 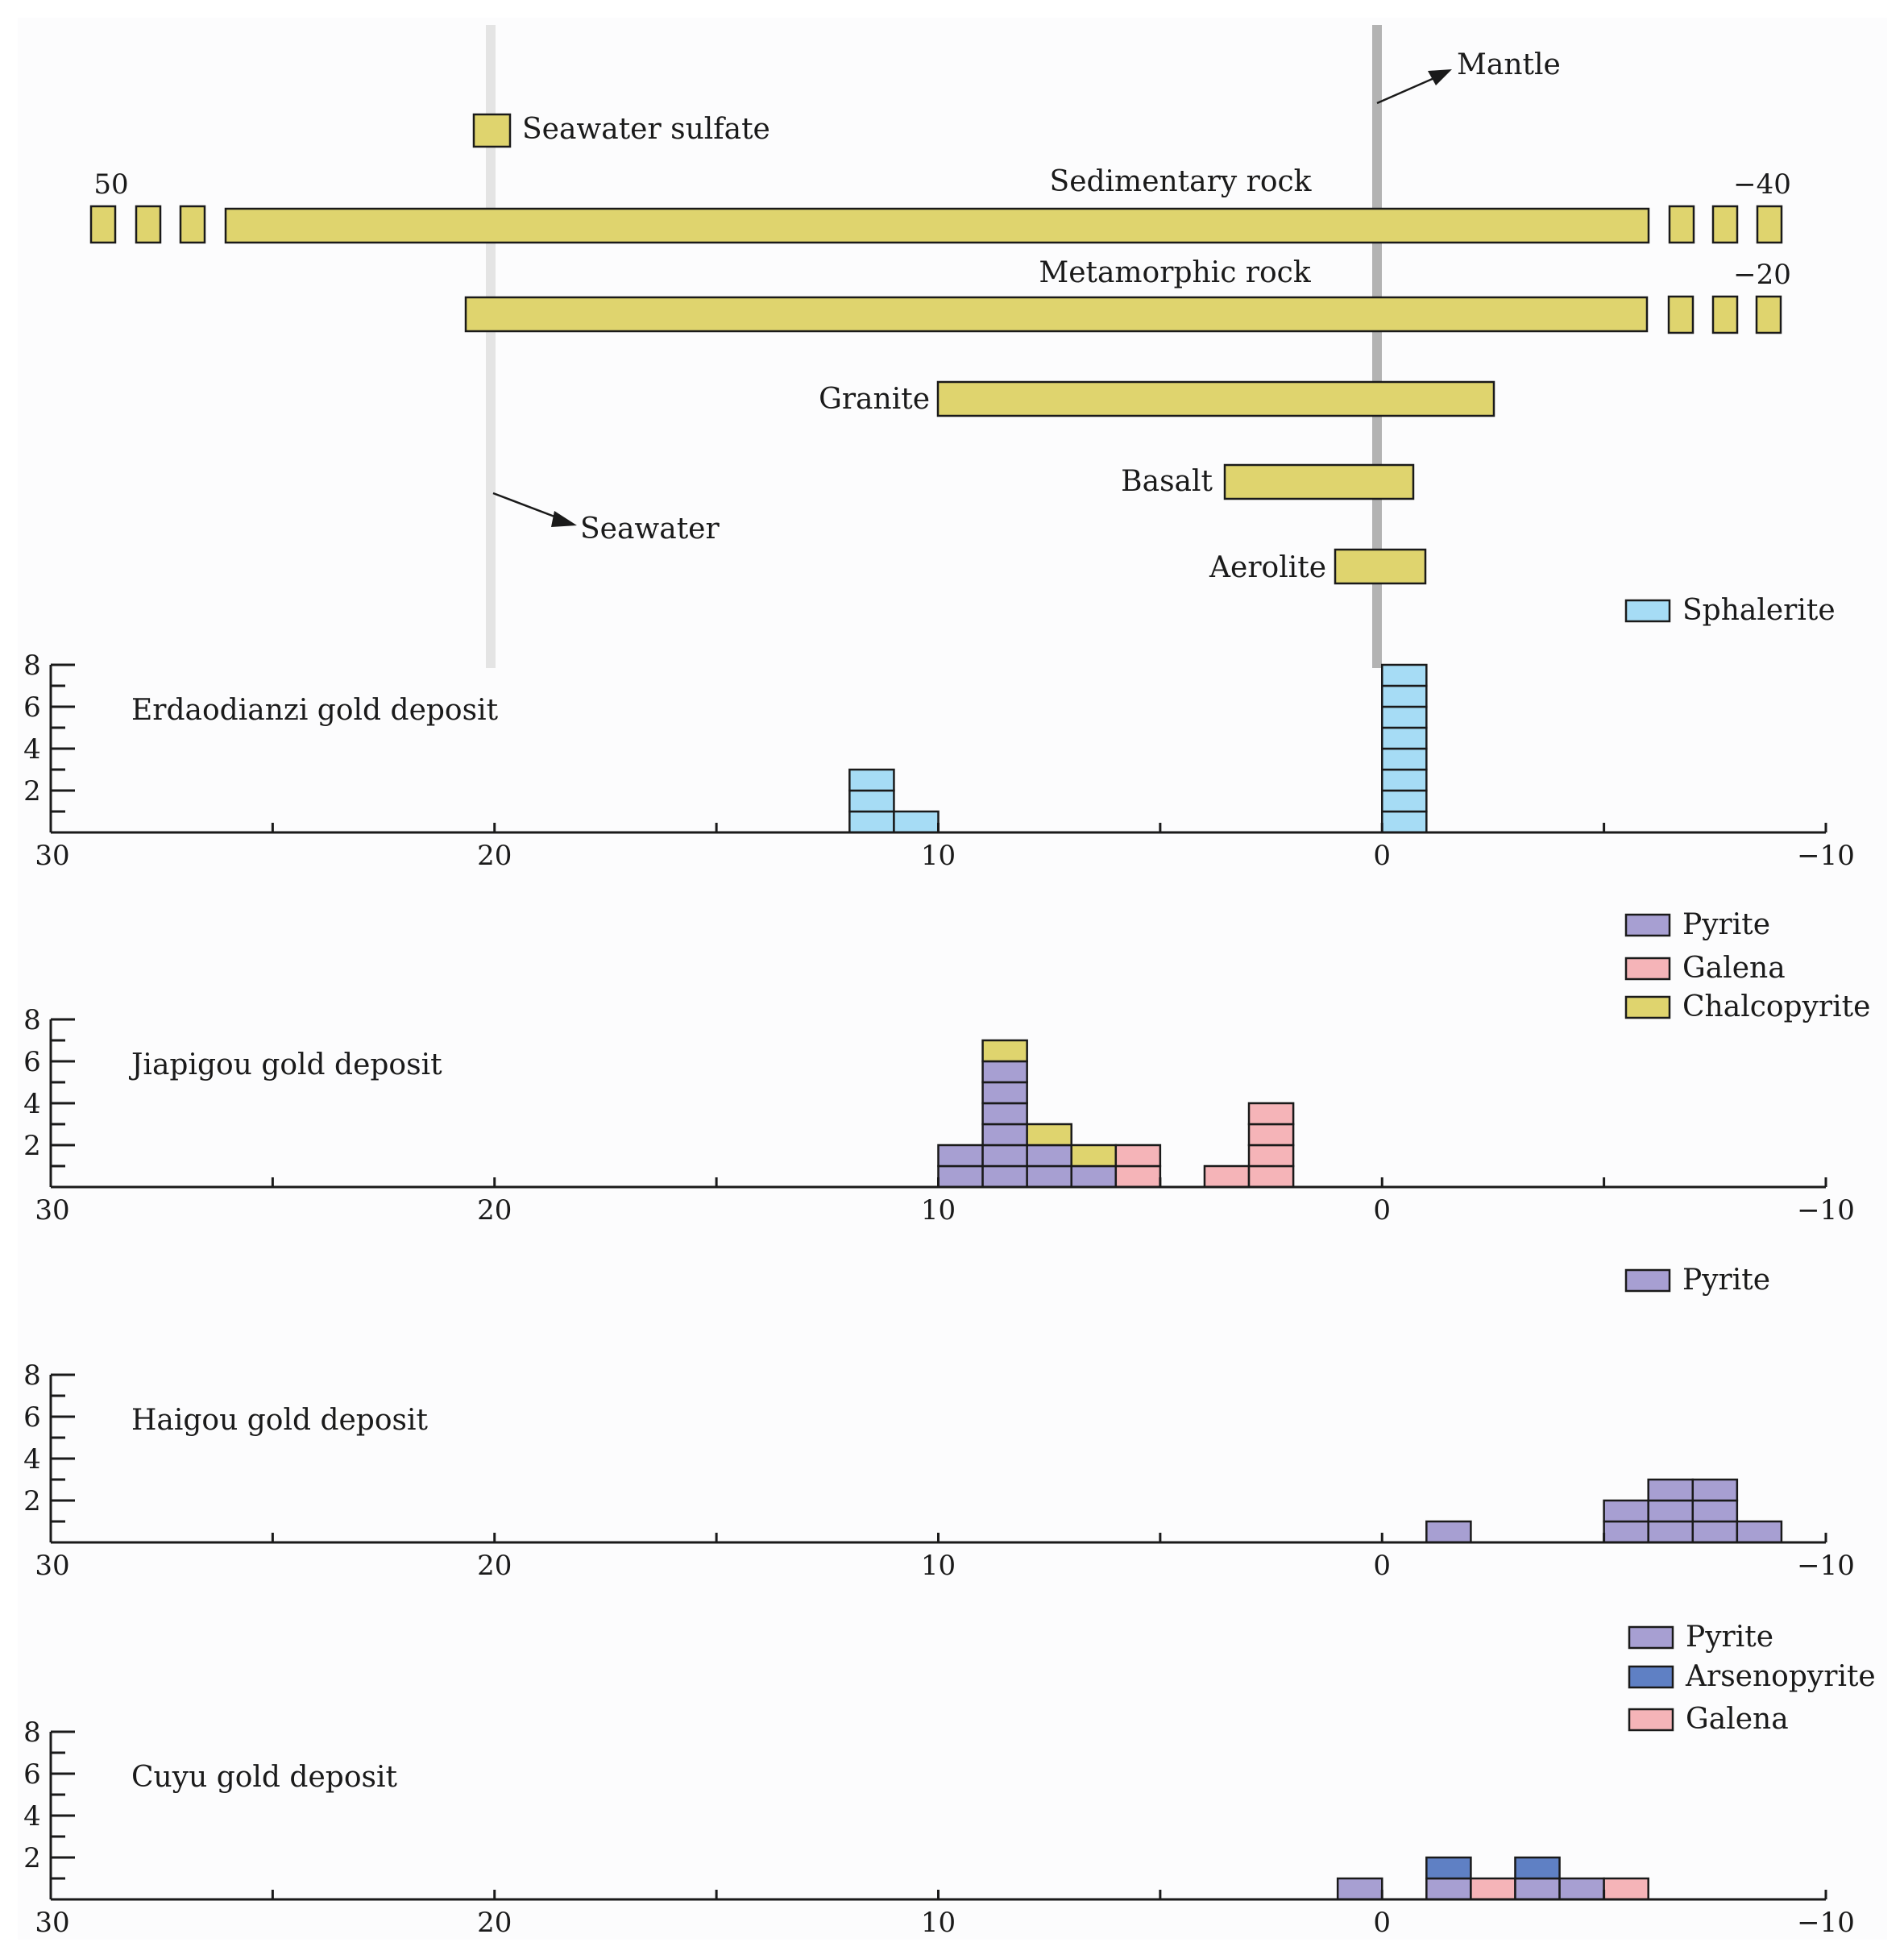 I want to click on deposit-title: Cuyu gold deposit, so click(x=264, y=1777).